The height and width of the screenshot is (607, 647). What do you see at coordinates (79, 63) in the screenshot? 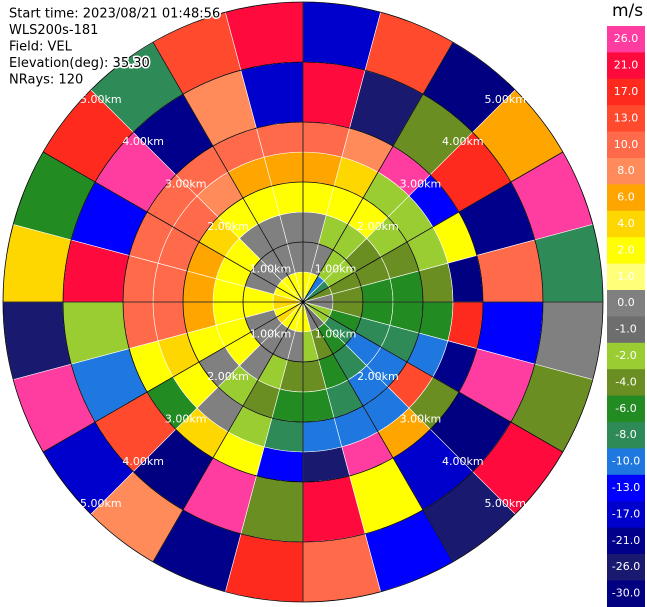
I see `info-line: Elevation(deg): 35.30` at bounding box center [79, 63].